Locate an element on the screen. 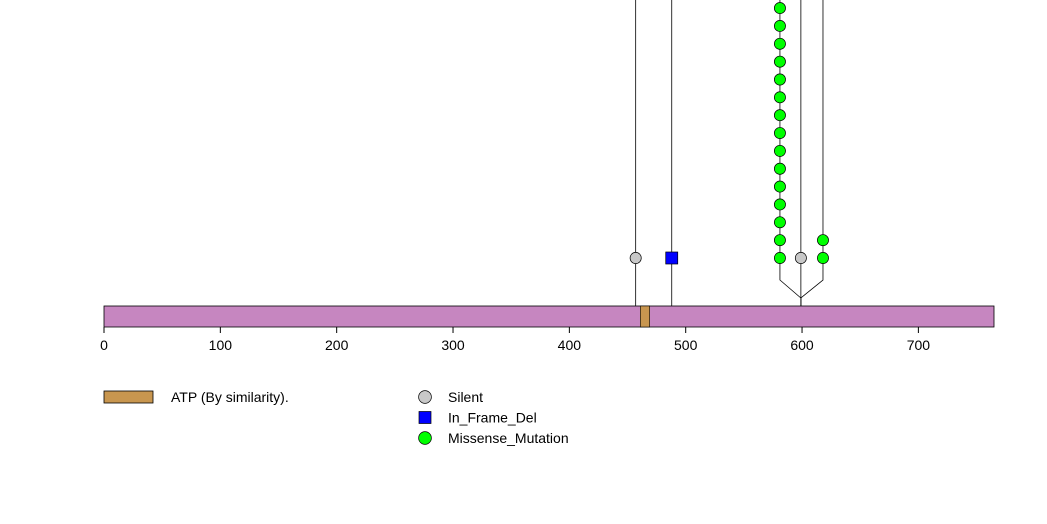 This screenshot has height=524, width=1047. x-tick-label: 0 is located at coordinates (104, 345).